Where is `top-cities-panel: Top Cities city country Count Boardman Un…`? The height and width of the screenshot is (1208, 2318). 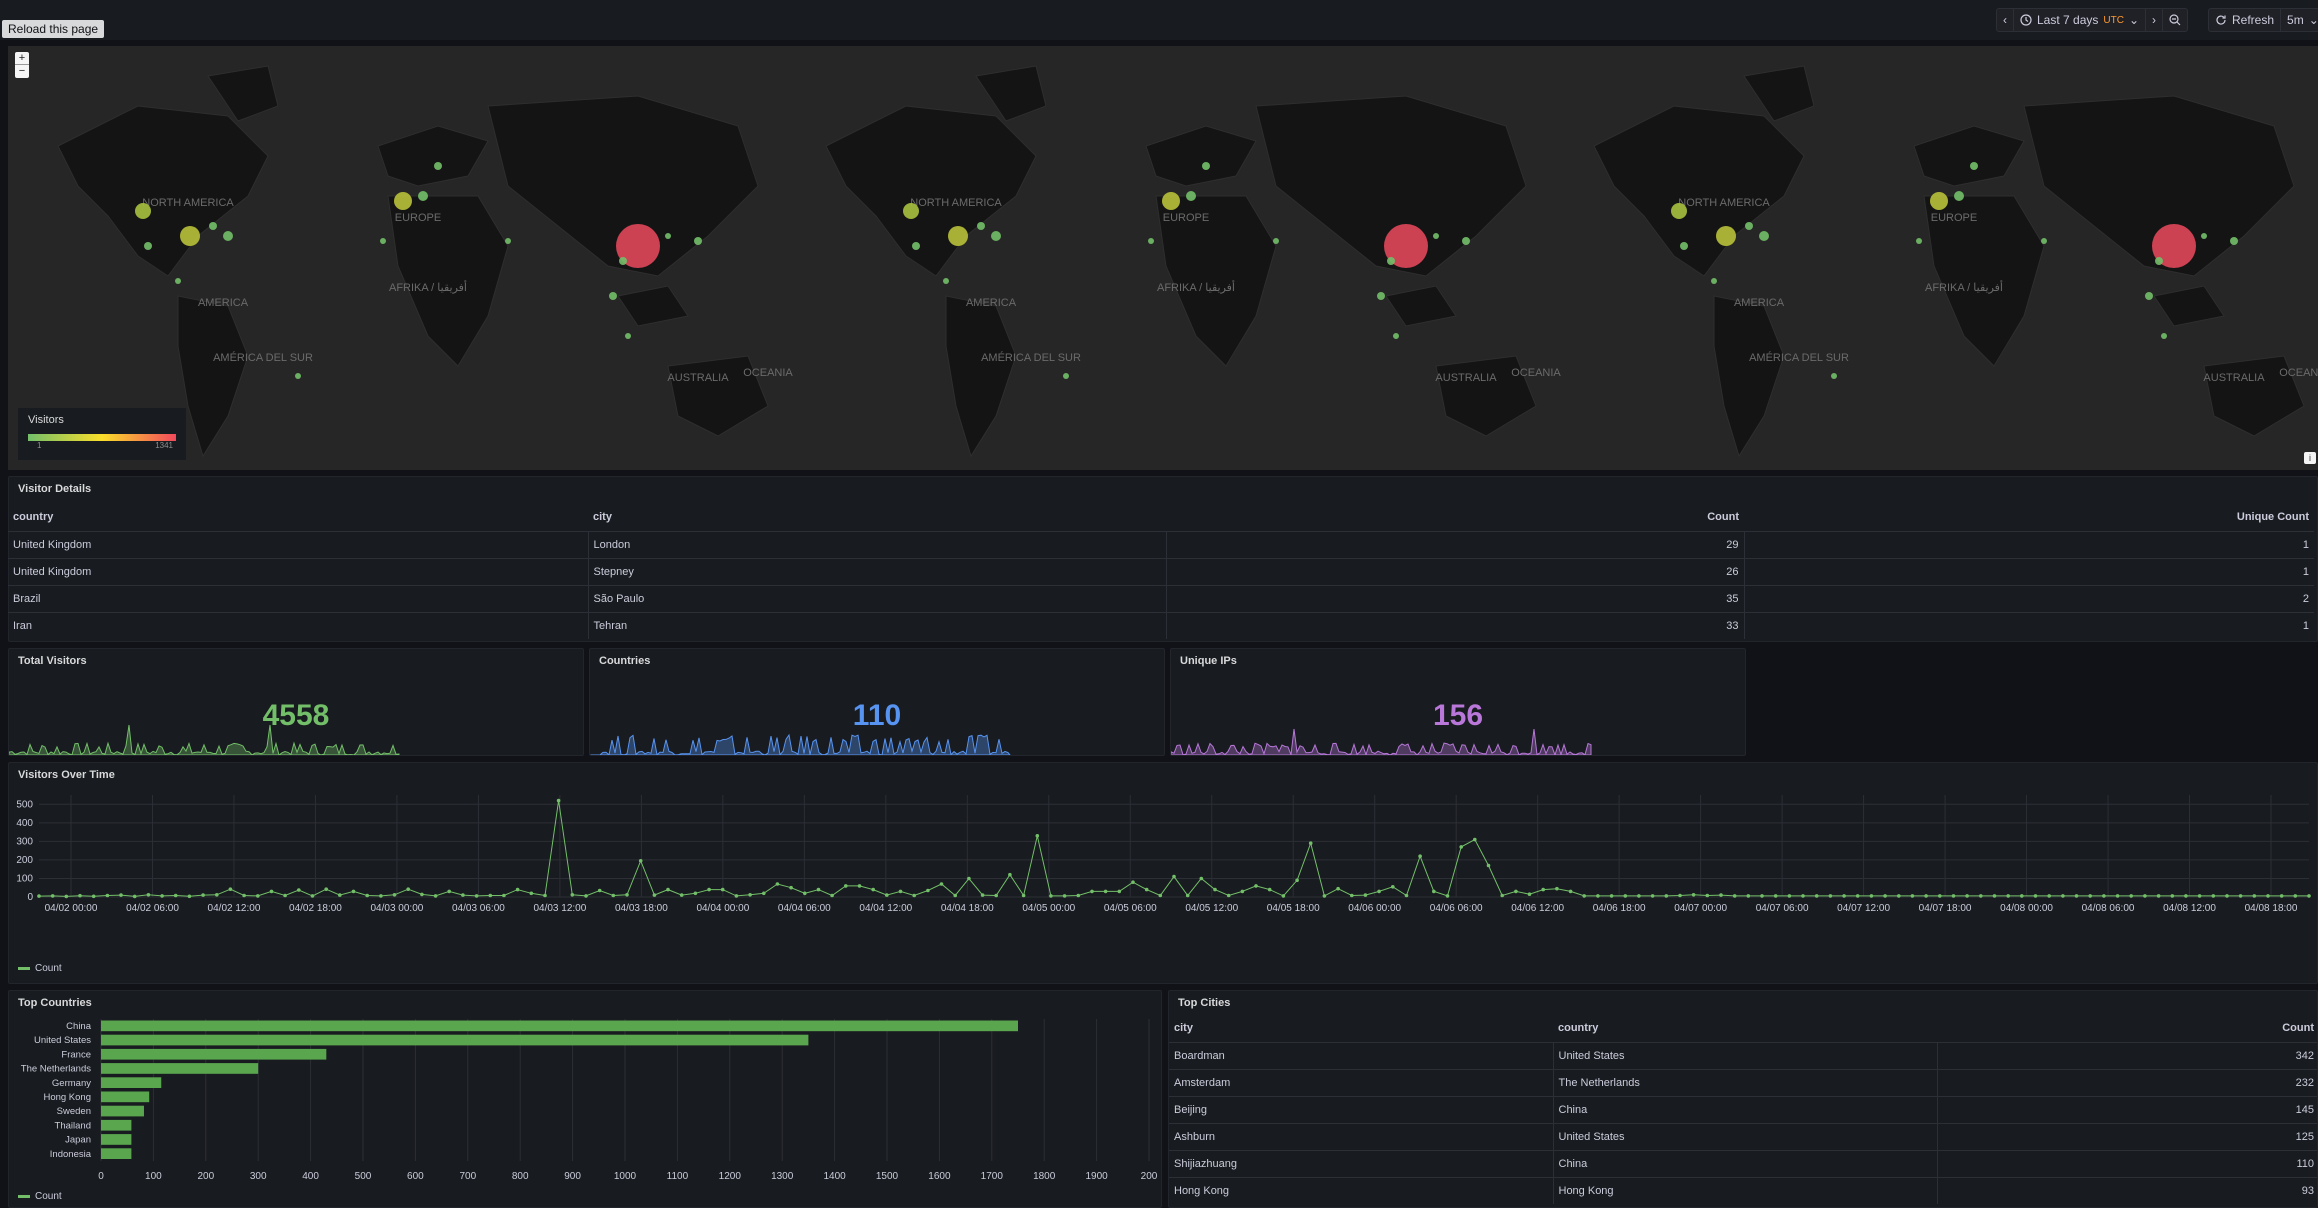
top-cities-panel: Top Cities city country Count Boardman Un… is located at coordinates (1743, 1099).